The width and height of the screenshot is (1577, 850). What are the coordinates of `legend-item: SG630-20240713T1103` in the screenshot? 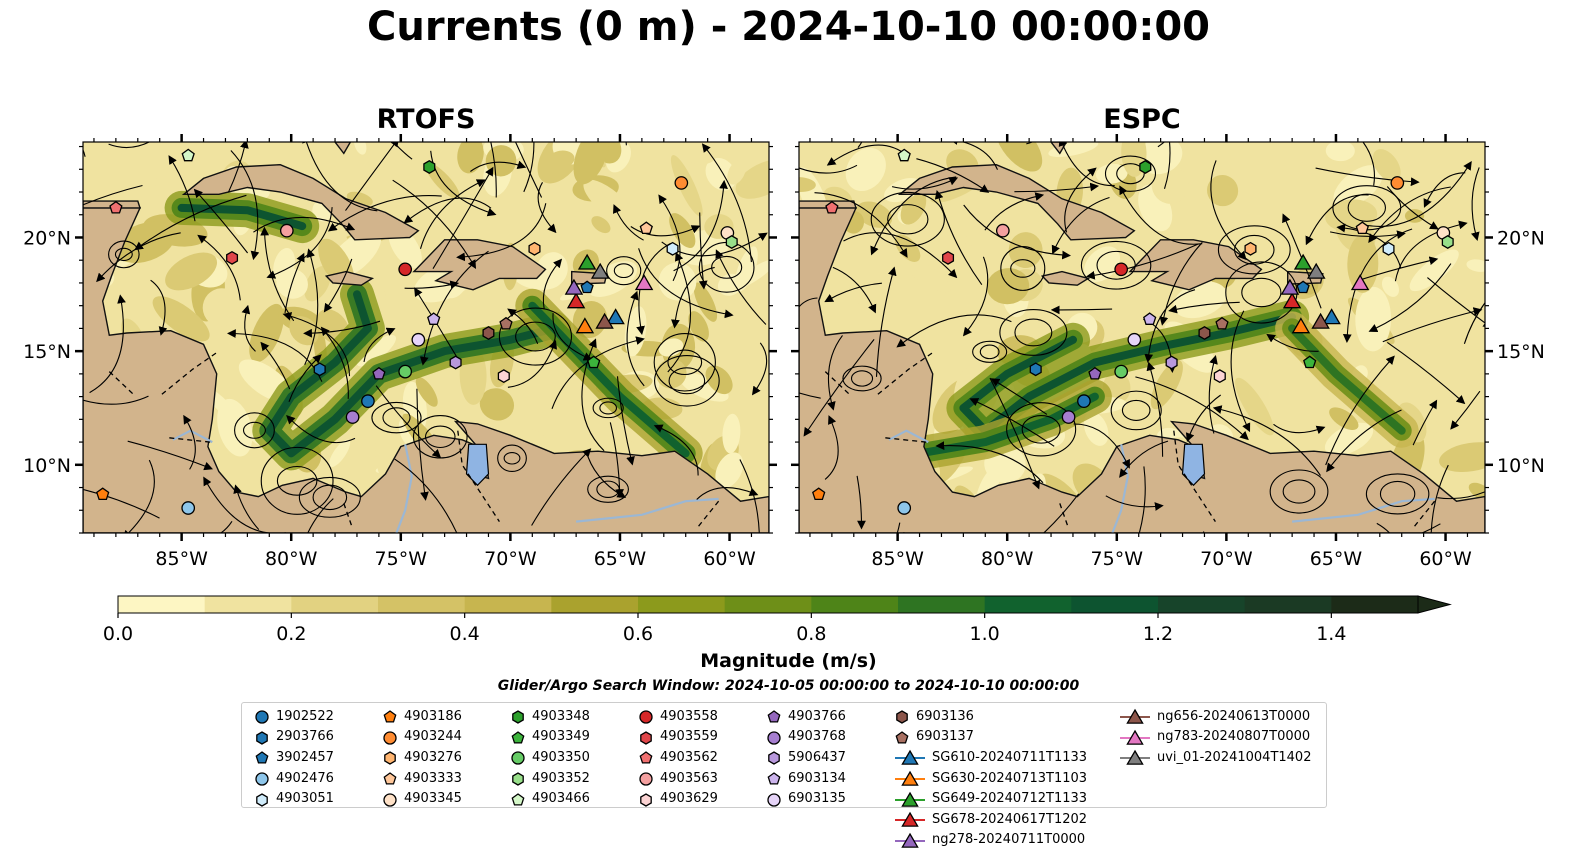 It's located at (990, 778).